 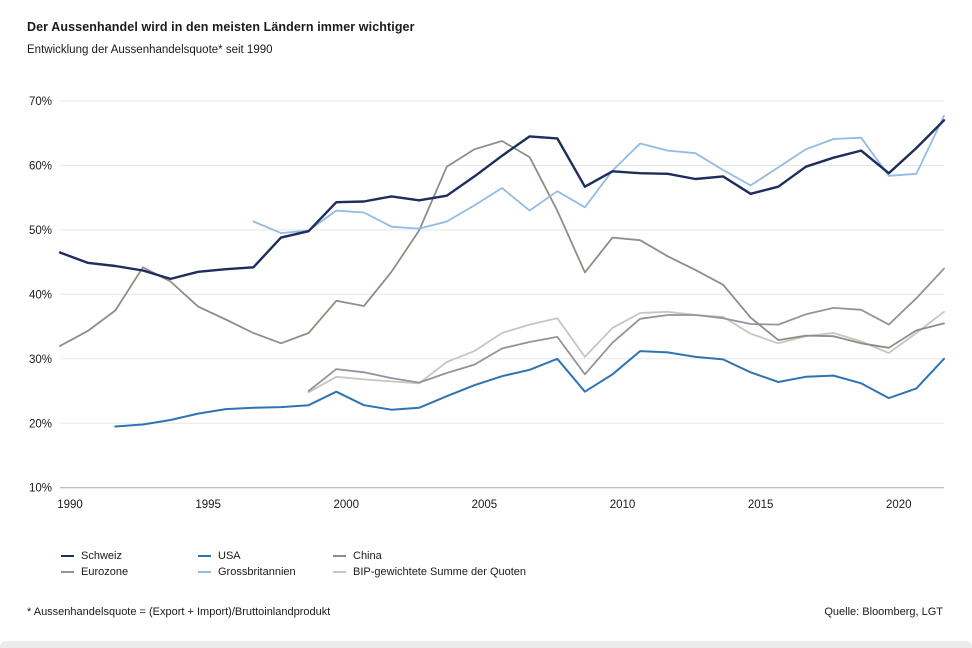 I want to click on legend-swatch-bip-summe, so click(x=339, y=572).